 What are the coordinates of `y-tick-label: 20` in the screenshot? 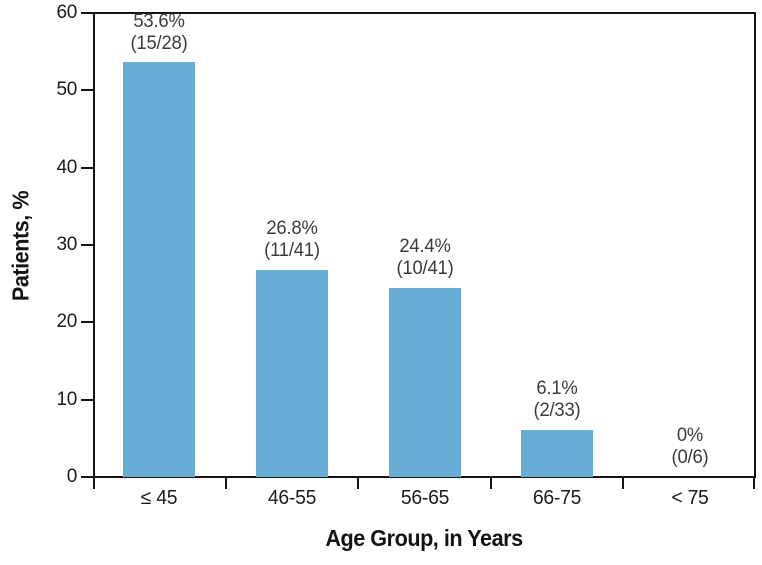 It's located at (66, 322).